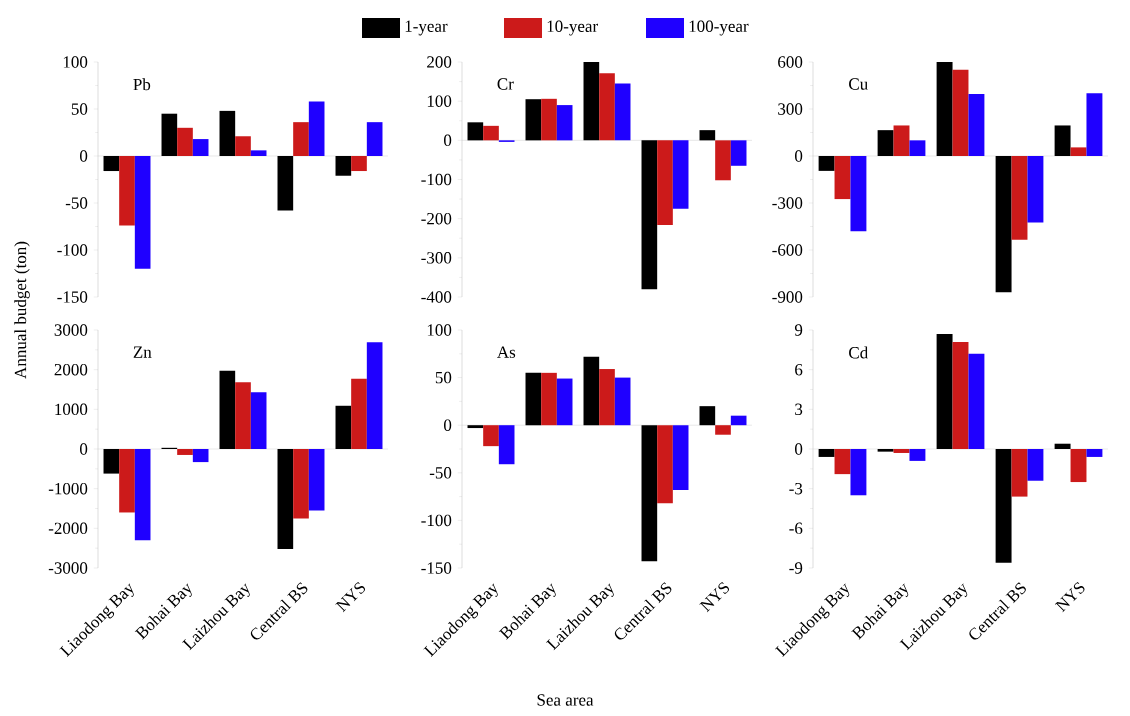  Describe the element at coordinates (506, 352) in the screenshot. I see `text: As` at that location.